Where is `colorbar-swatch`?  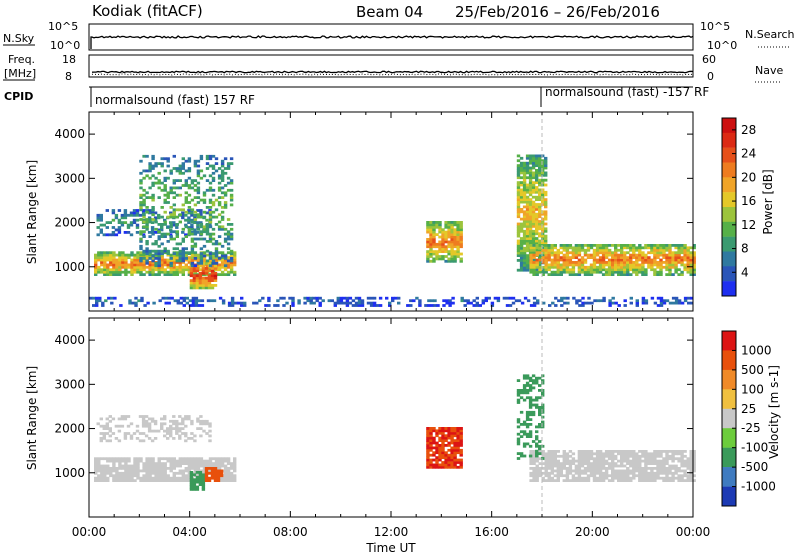 colorbar-swatch is located at coordinates (729, 200).